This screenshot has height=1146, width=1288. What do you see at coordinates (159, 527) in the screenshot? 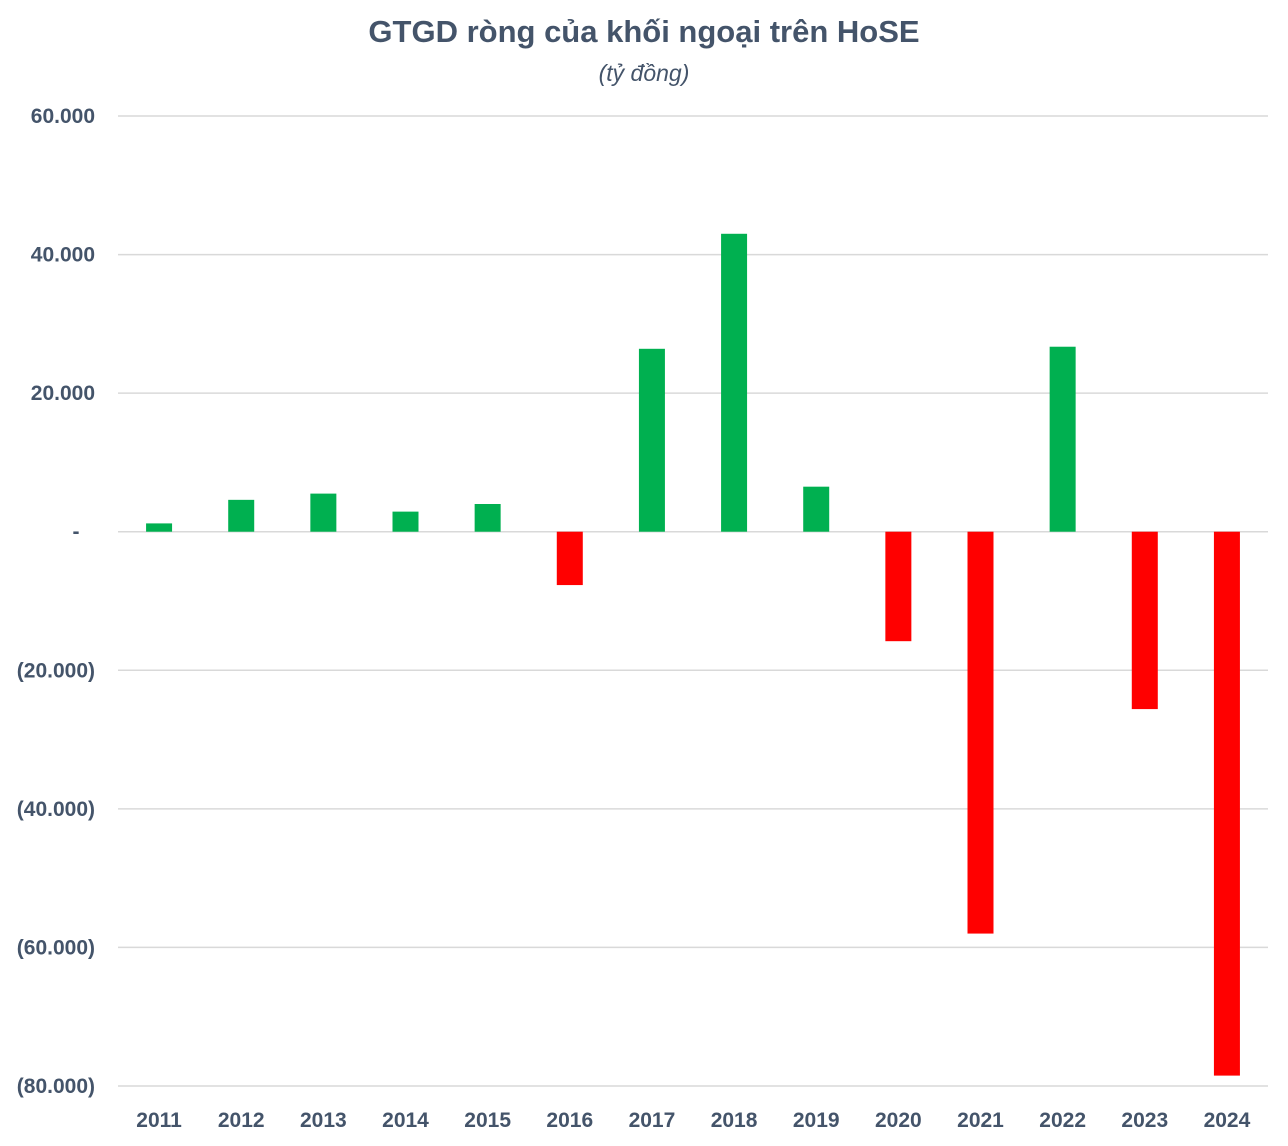
I see `bar-2011` at bounding box center [159, 527].